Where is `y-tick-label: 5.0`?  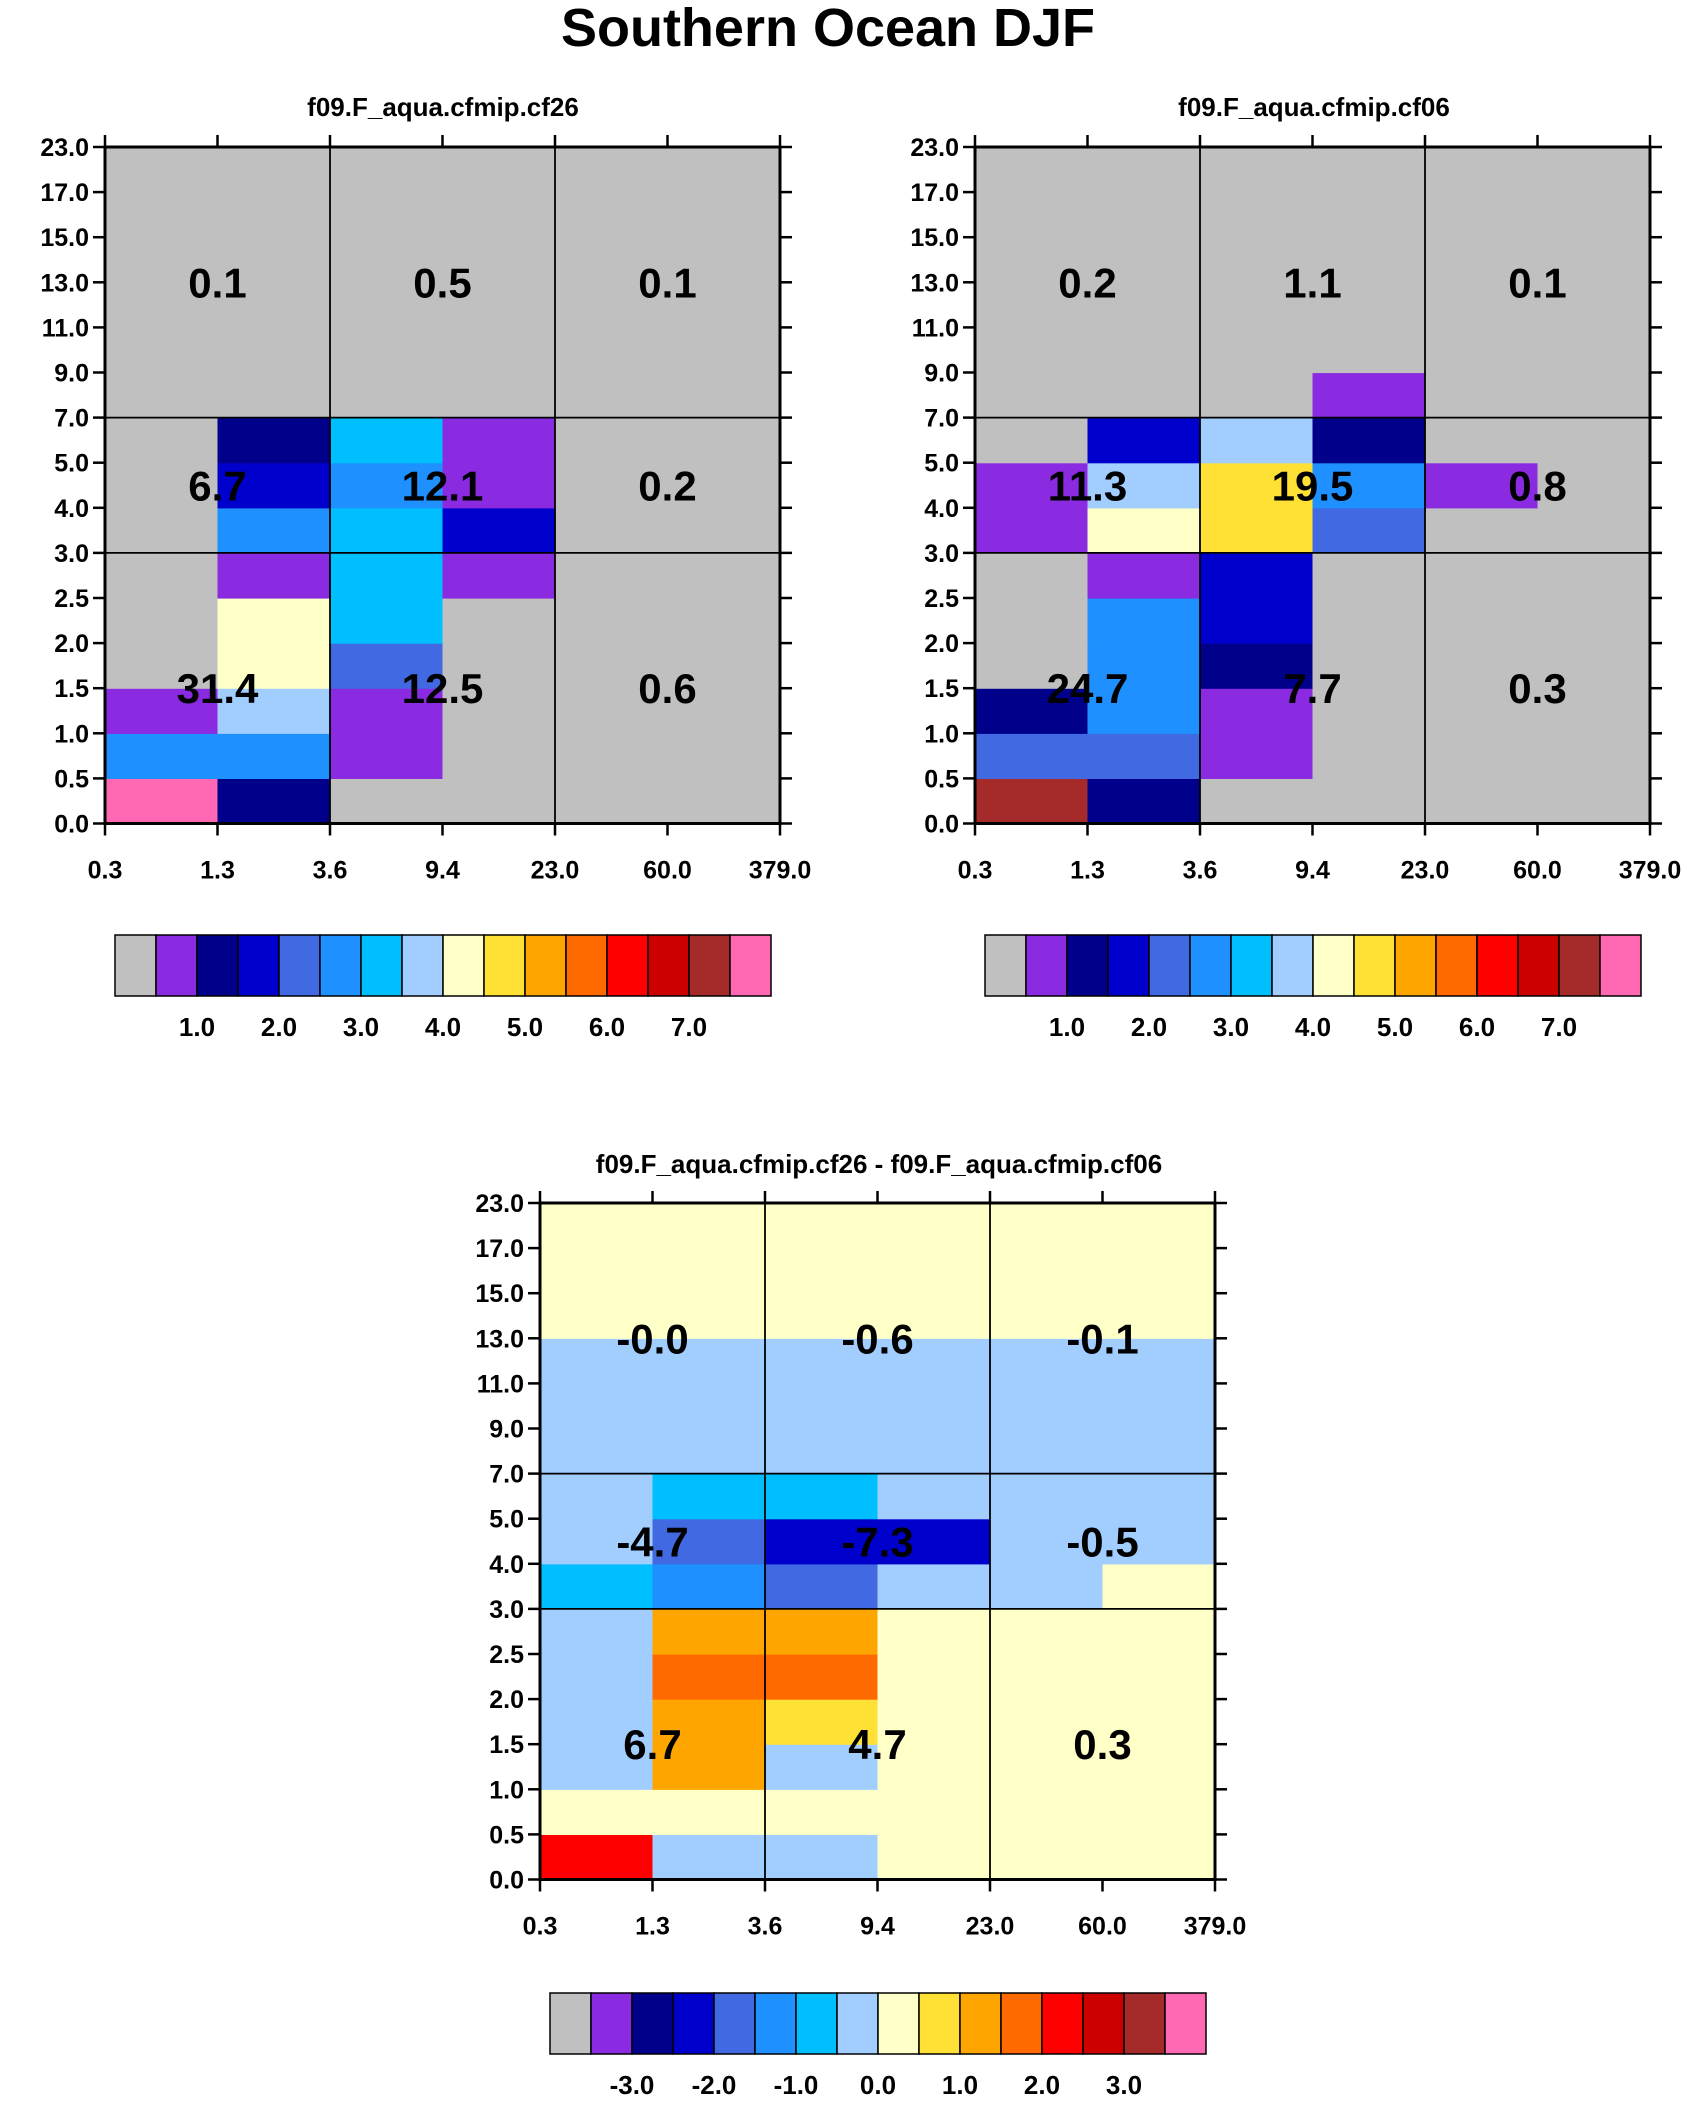 y-tick-label: 5.0 is located at coordinates (941, 464).